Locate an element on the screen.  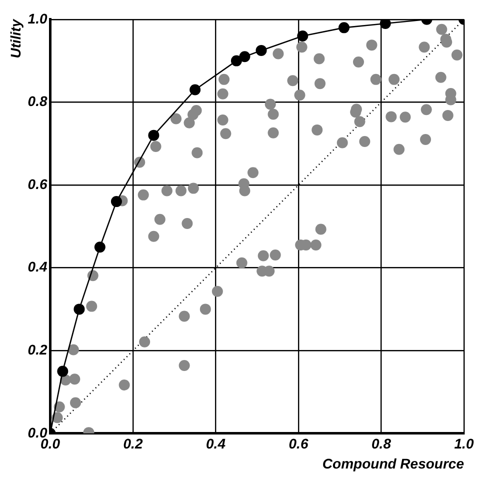
y-tick-label: 0.0 is located at coordinates (38, 432).